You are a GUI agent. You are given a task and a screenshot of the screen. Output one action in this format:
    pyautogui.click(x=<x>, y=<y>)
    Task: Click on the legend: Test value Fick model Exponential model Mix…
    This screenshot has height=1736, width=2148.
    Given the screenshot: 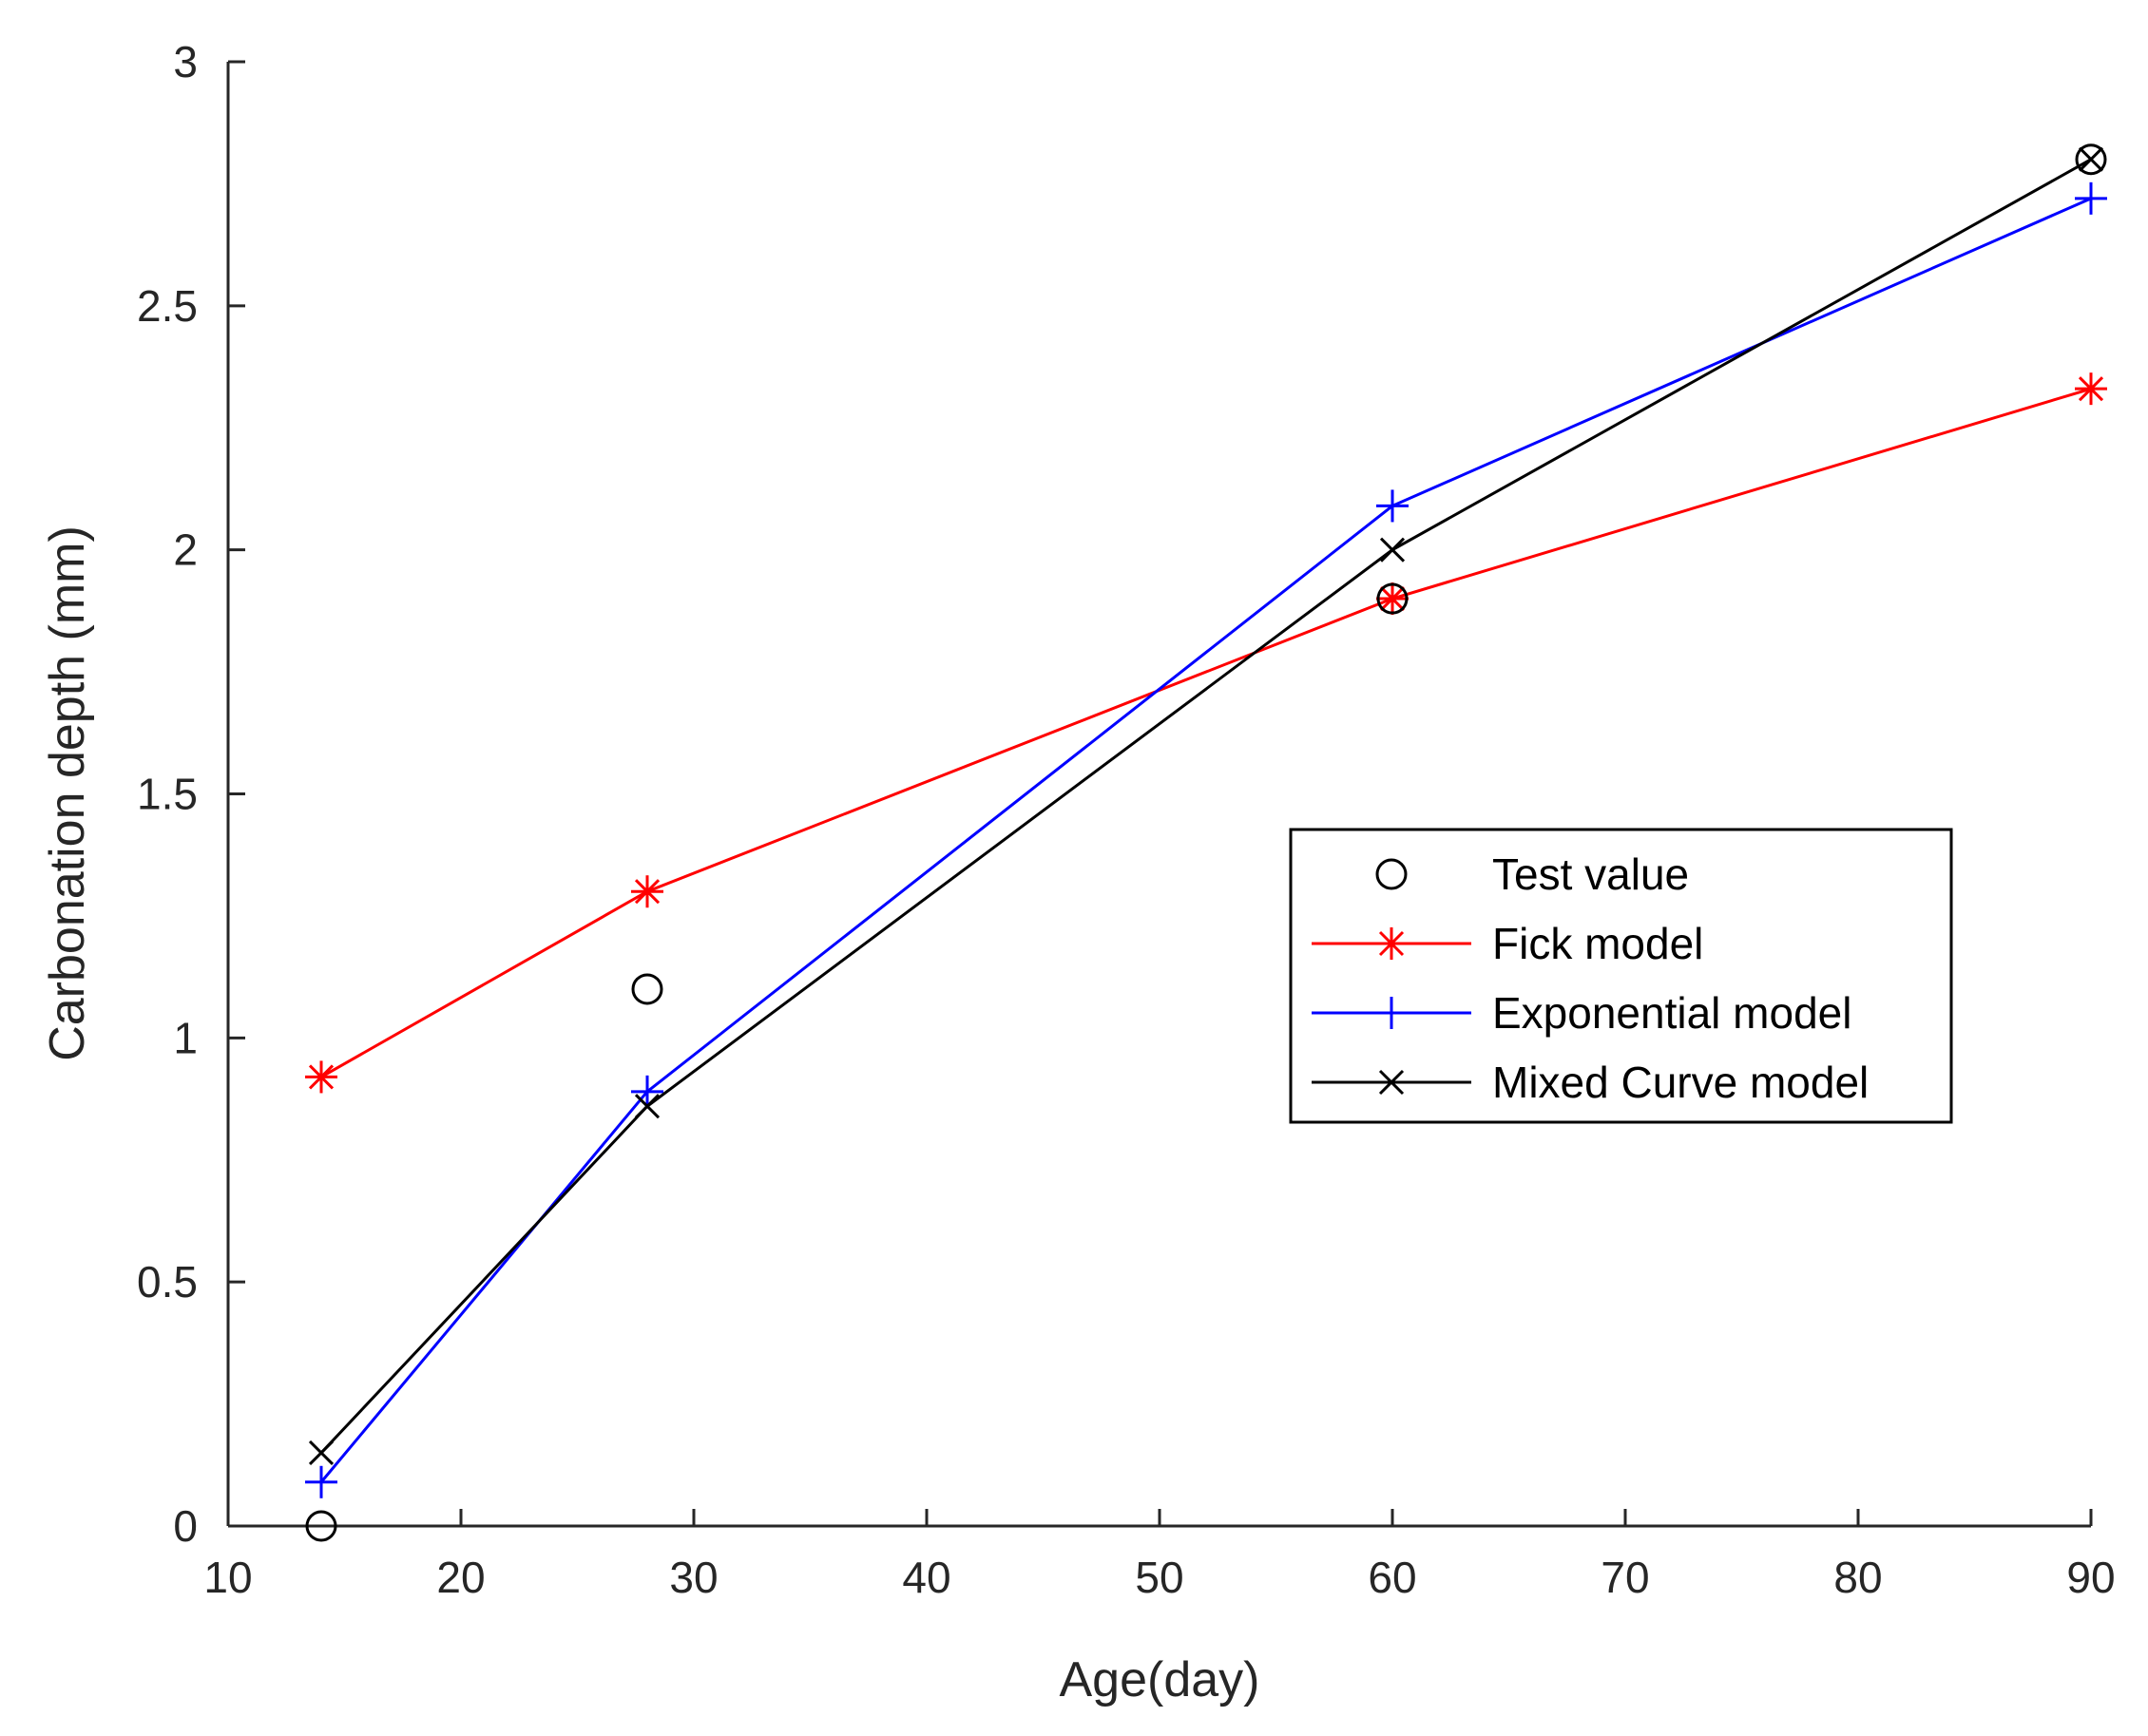 What is the action you would take?
    pyautogui.click(x=1621, y=976)
    